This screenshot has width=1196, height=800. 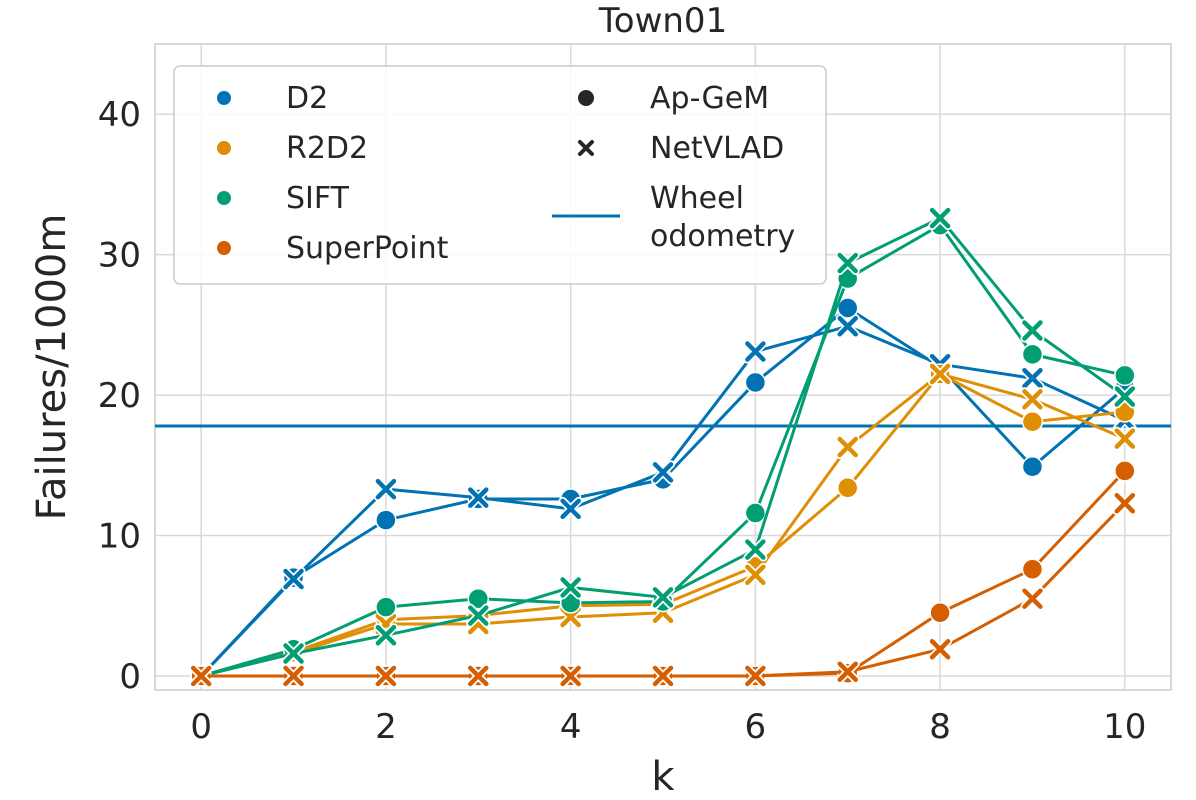 I want to click on y-tick-label: 0, so click(x=130, y=677).